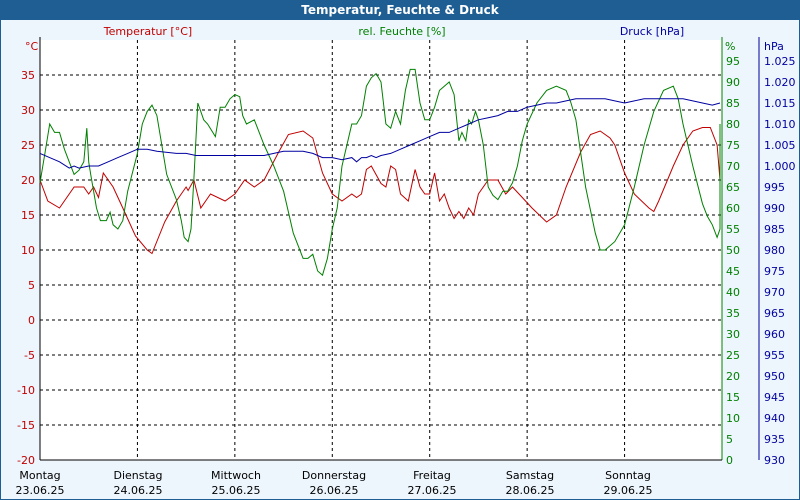 This screenshot has width=800, height=500. Describe the element at coordinates (733, 229) in the screenshot. I see `humidity-tick-label: 55` at that location.